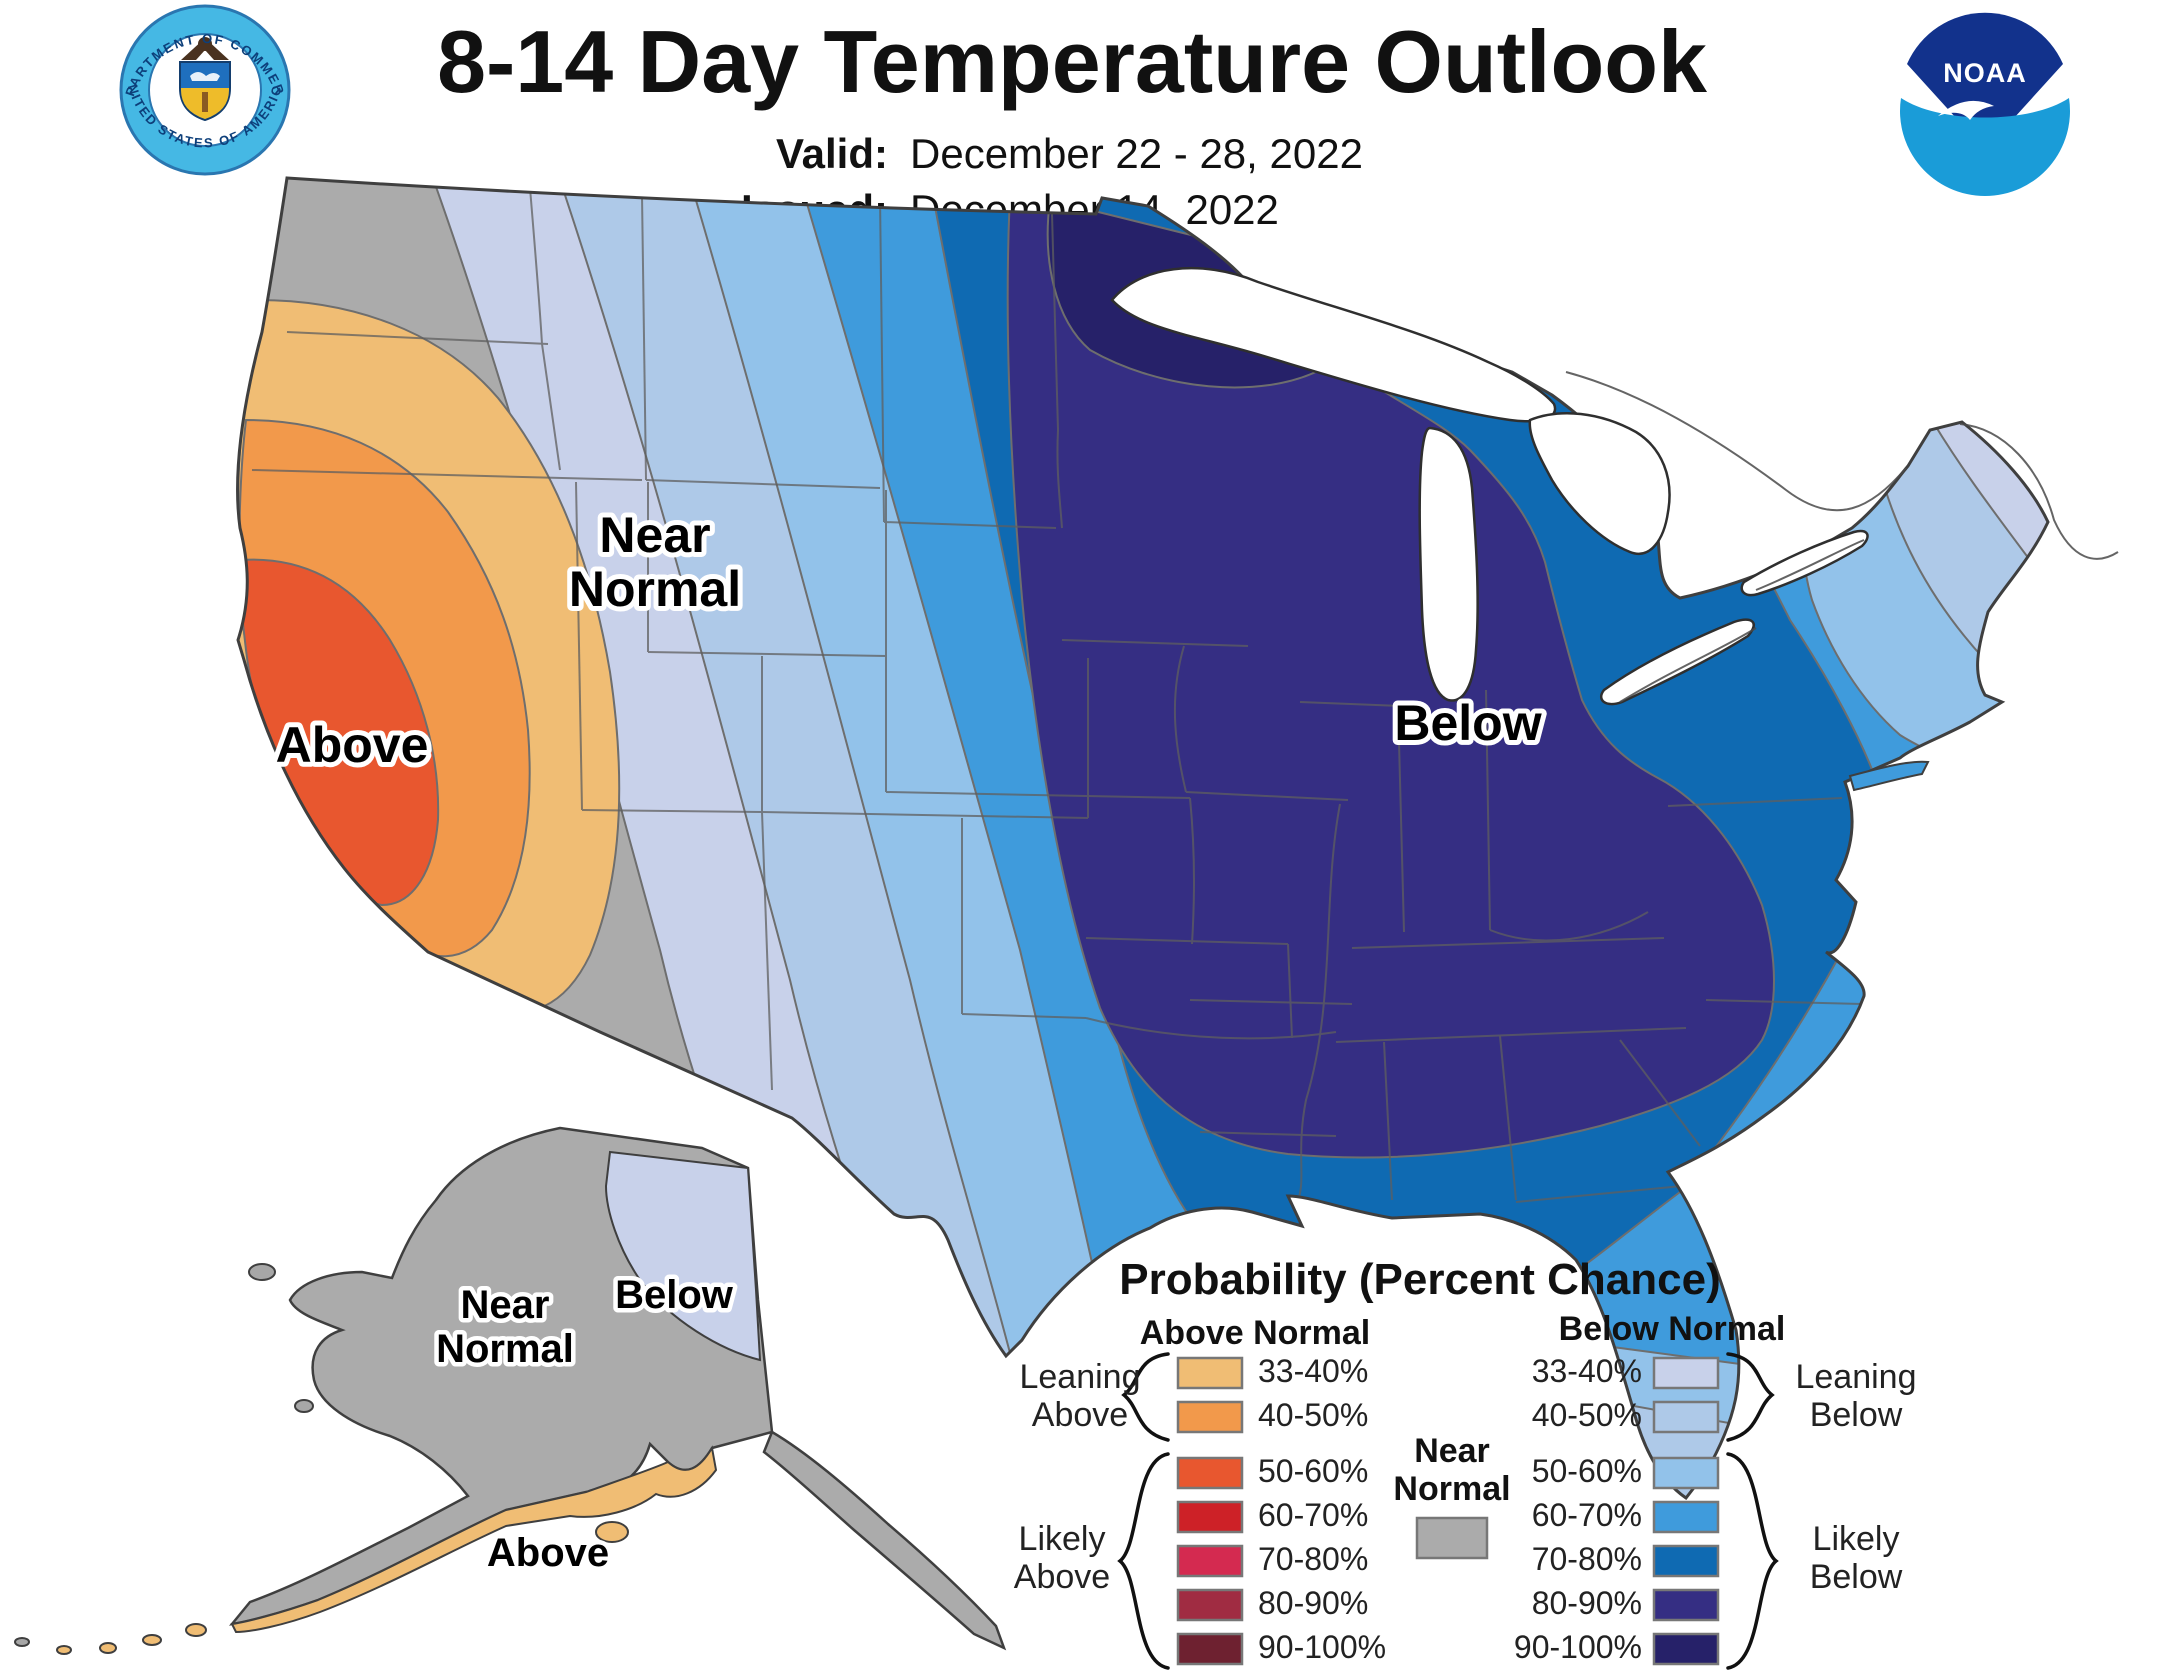 This screenshot has width=2160, height=1672. Describe the element at coordinates (1467, 723) in the screenshot. I see `conus-below-label: Below` at that location.